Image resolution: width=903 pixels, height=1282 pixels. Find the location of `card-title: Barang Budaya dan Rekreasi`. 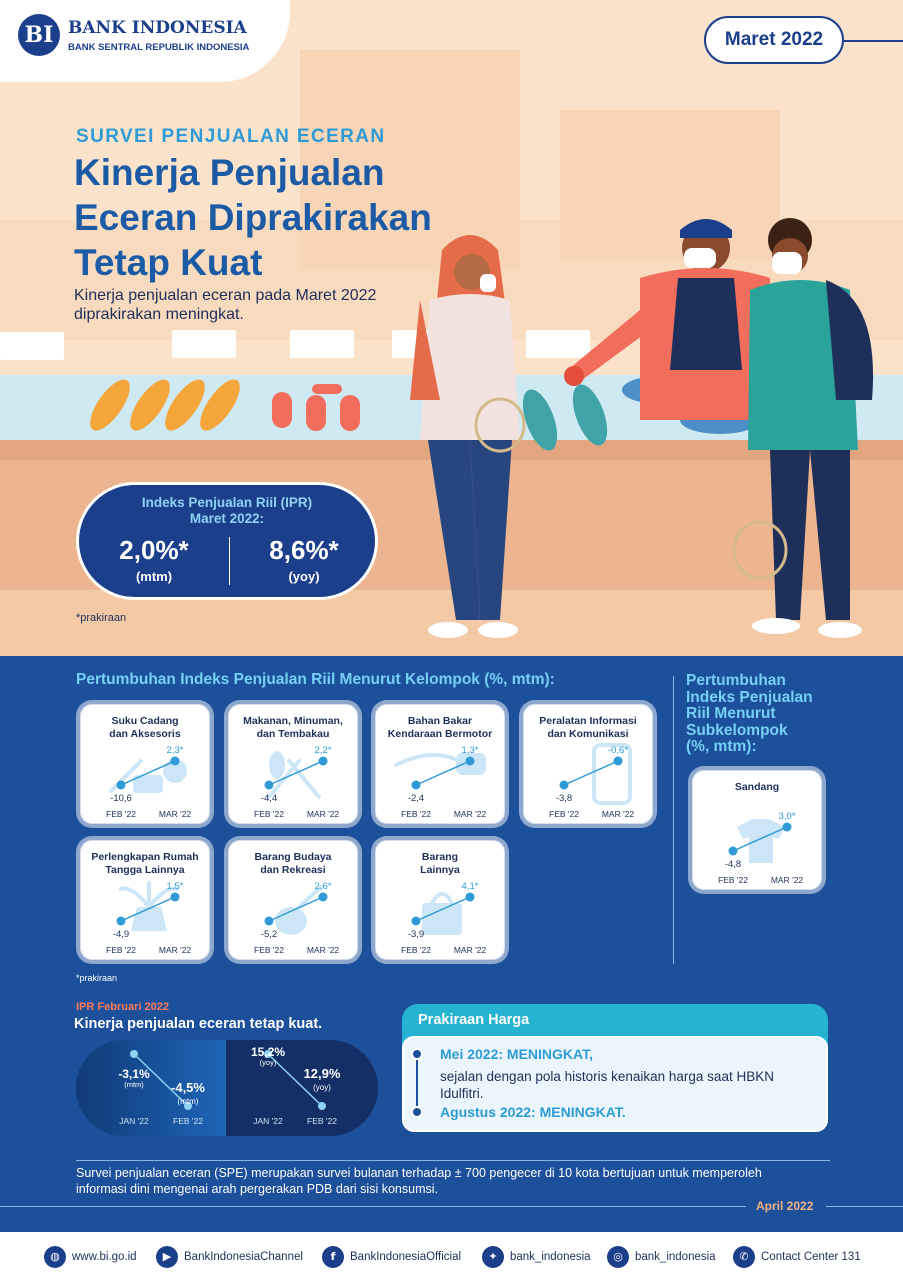

card-title: Barang Budaya dan Rekreasi is located at coordinates (293, 864).